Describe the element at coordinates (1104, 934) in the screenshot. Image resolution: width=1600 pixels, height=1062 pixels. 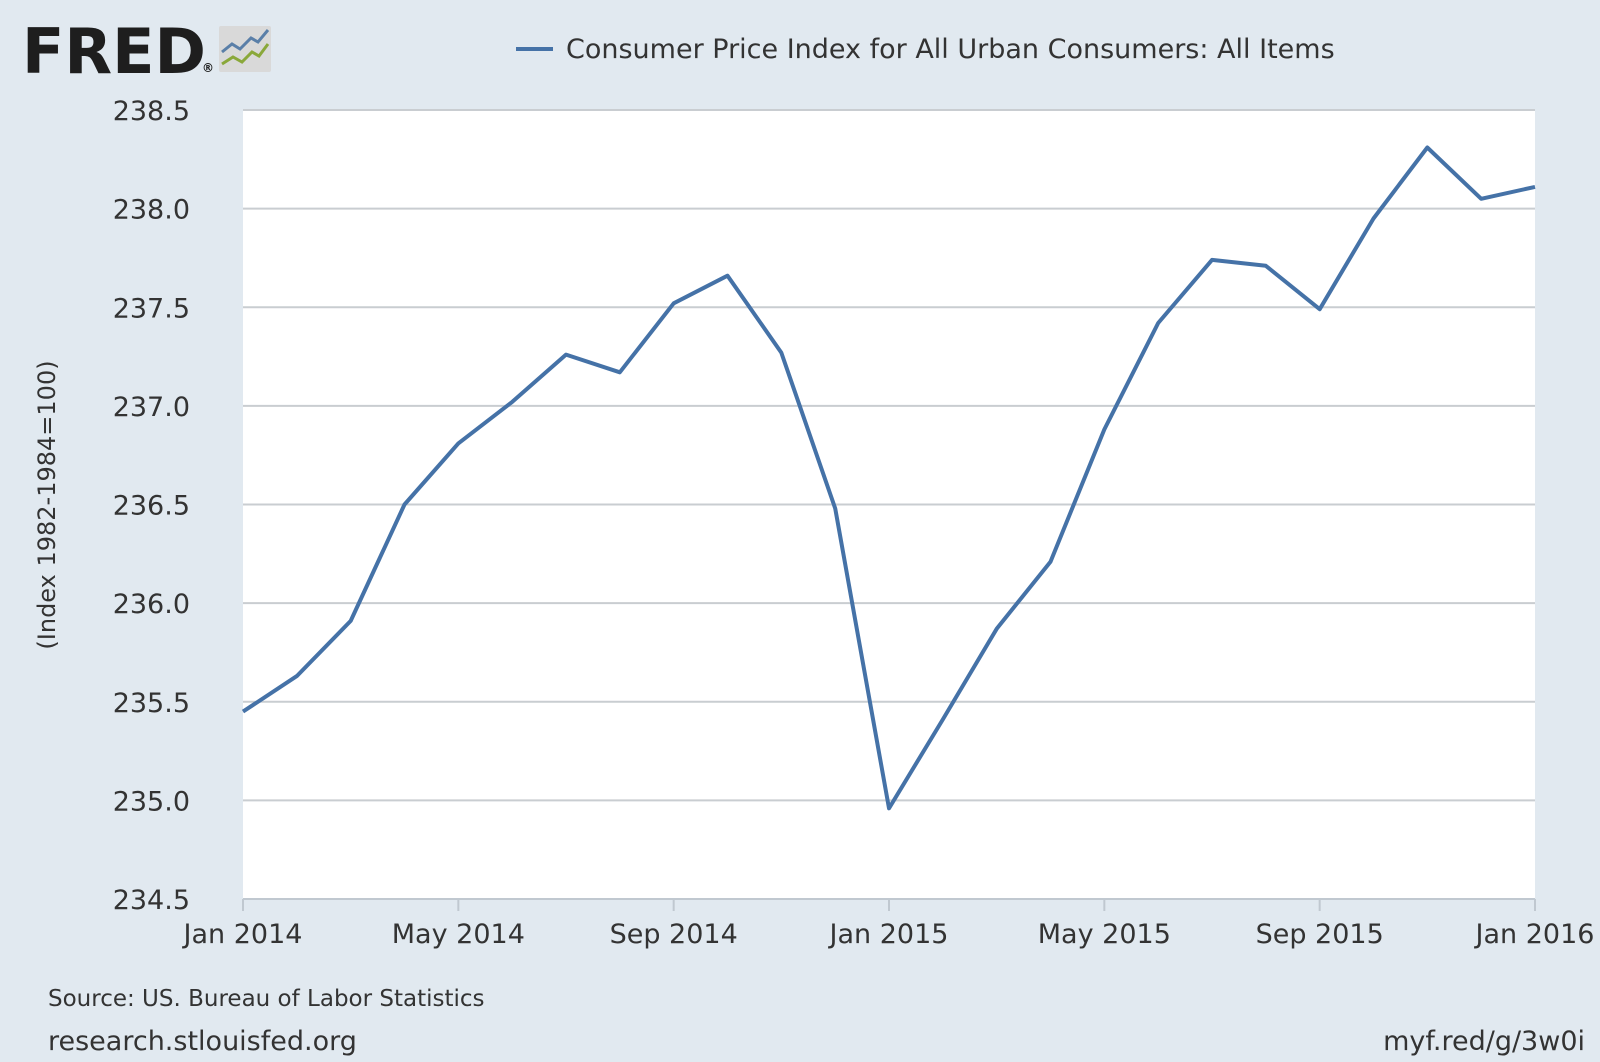
I see `x-tick-label: May 2015` at that location.